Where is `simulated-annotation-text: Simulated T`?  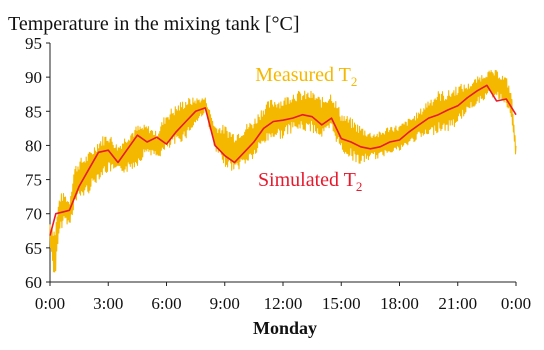 simulated-annotation-text: Simulated T is located at coordinates (307, 180).